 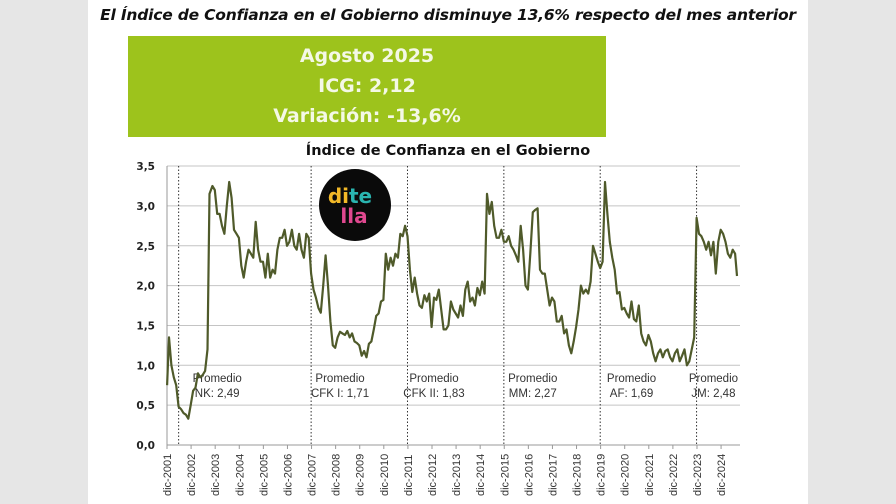 What do you see at coordinates (698, 475) in the screenshot?
I see `x-tick-label: dic-2023` at bounding box center [698, 475].